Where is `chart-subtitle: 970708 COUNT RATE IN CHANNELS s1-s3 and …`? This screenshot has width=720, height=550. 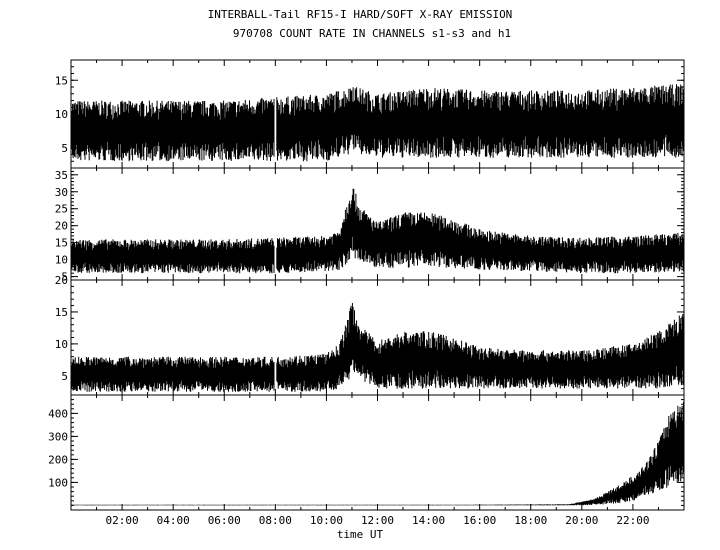 chart-subtitle: 970708 COUNT RATE IN CHANNELS s1-s3 and … is located at coordinates (372, 33).